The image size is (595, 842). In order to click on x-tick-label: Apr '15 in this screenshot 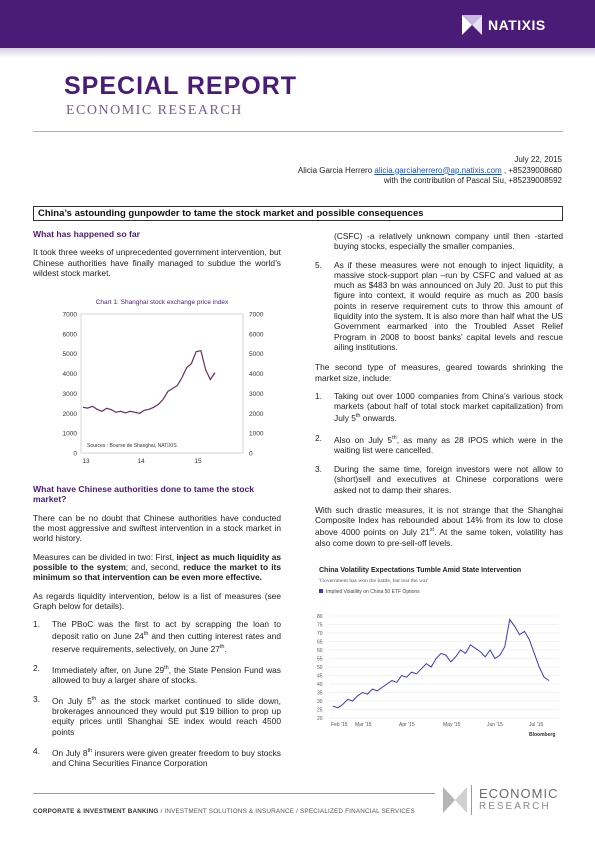, I will do `click(407, 725)`.